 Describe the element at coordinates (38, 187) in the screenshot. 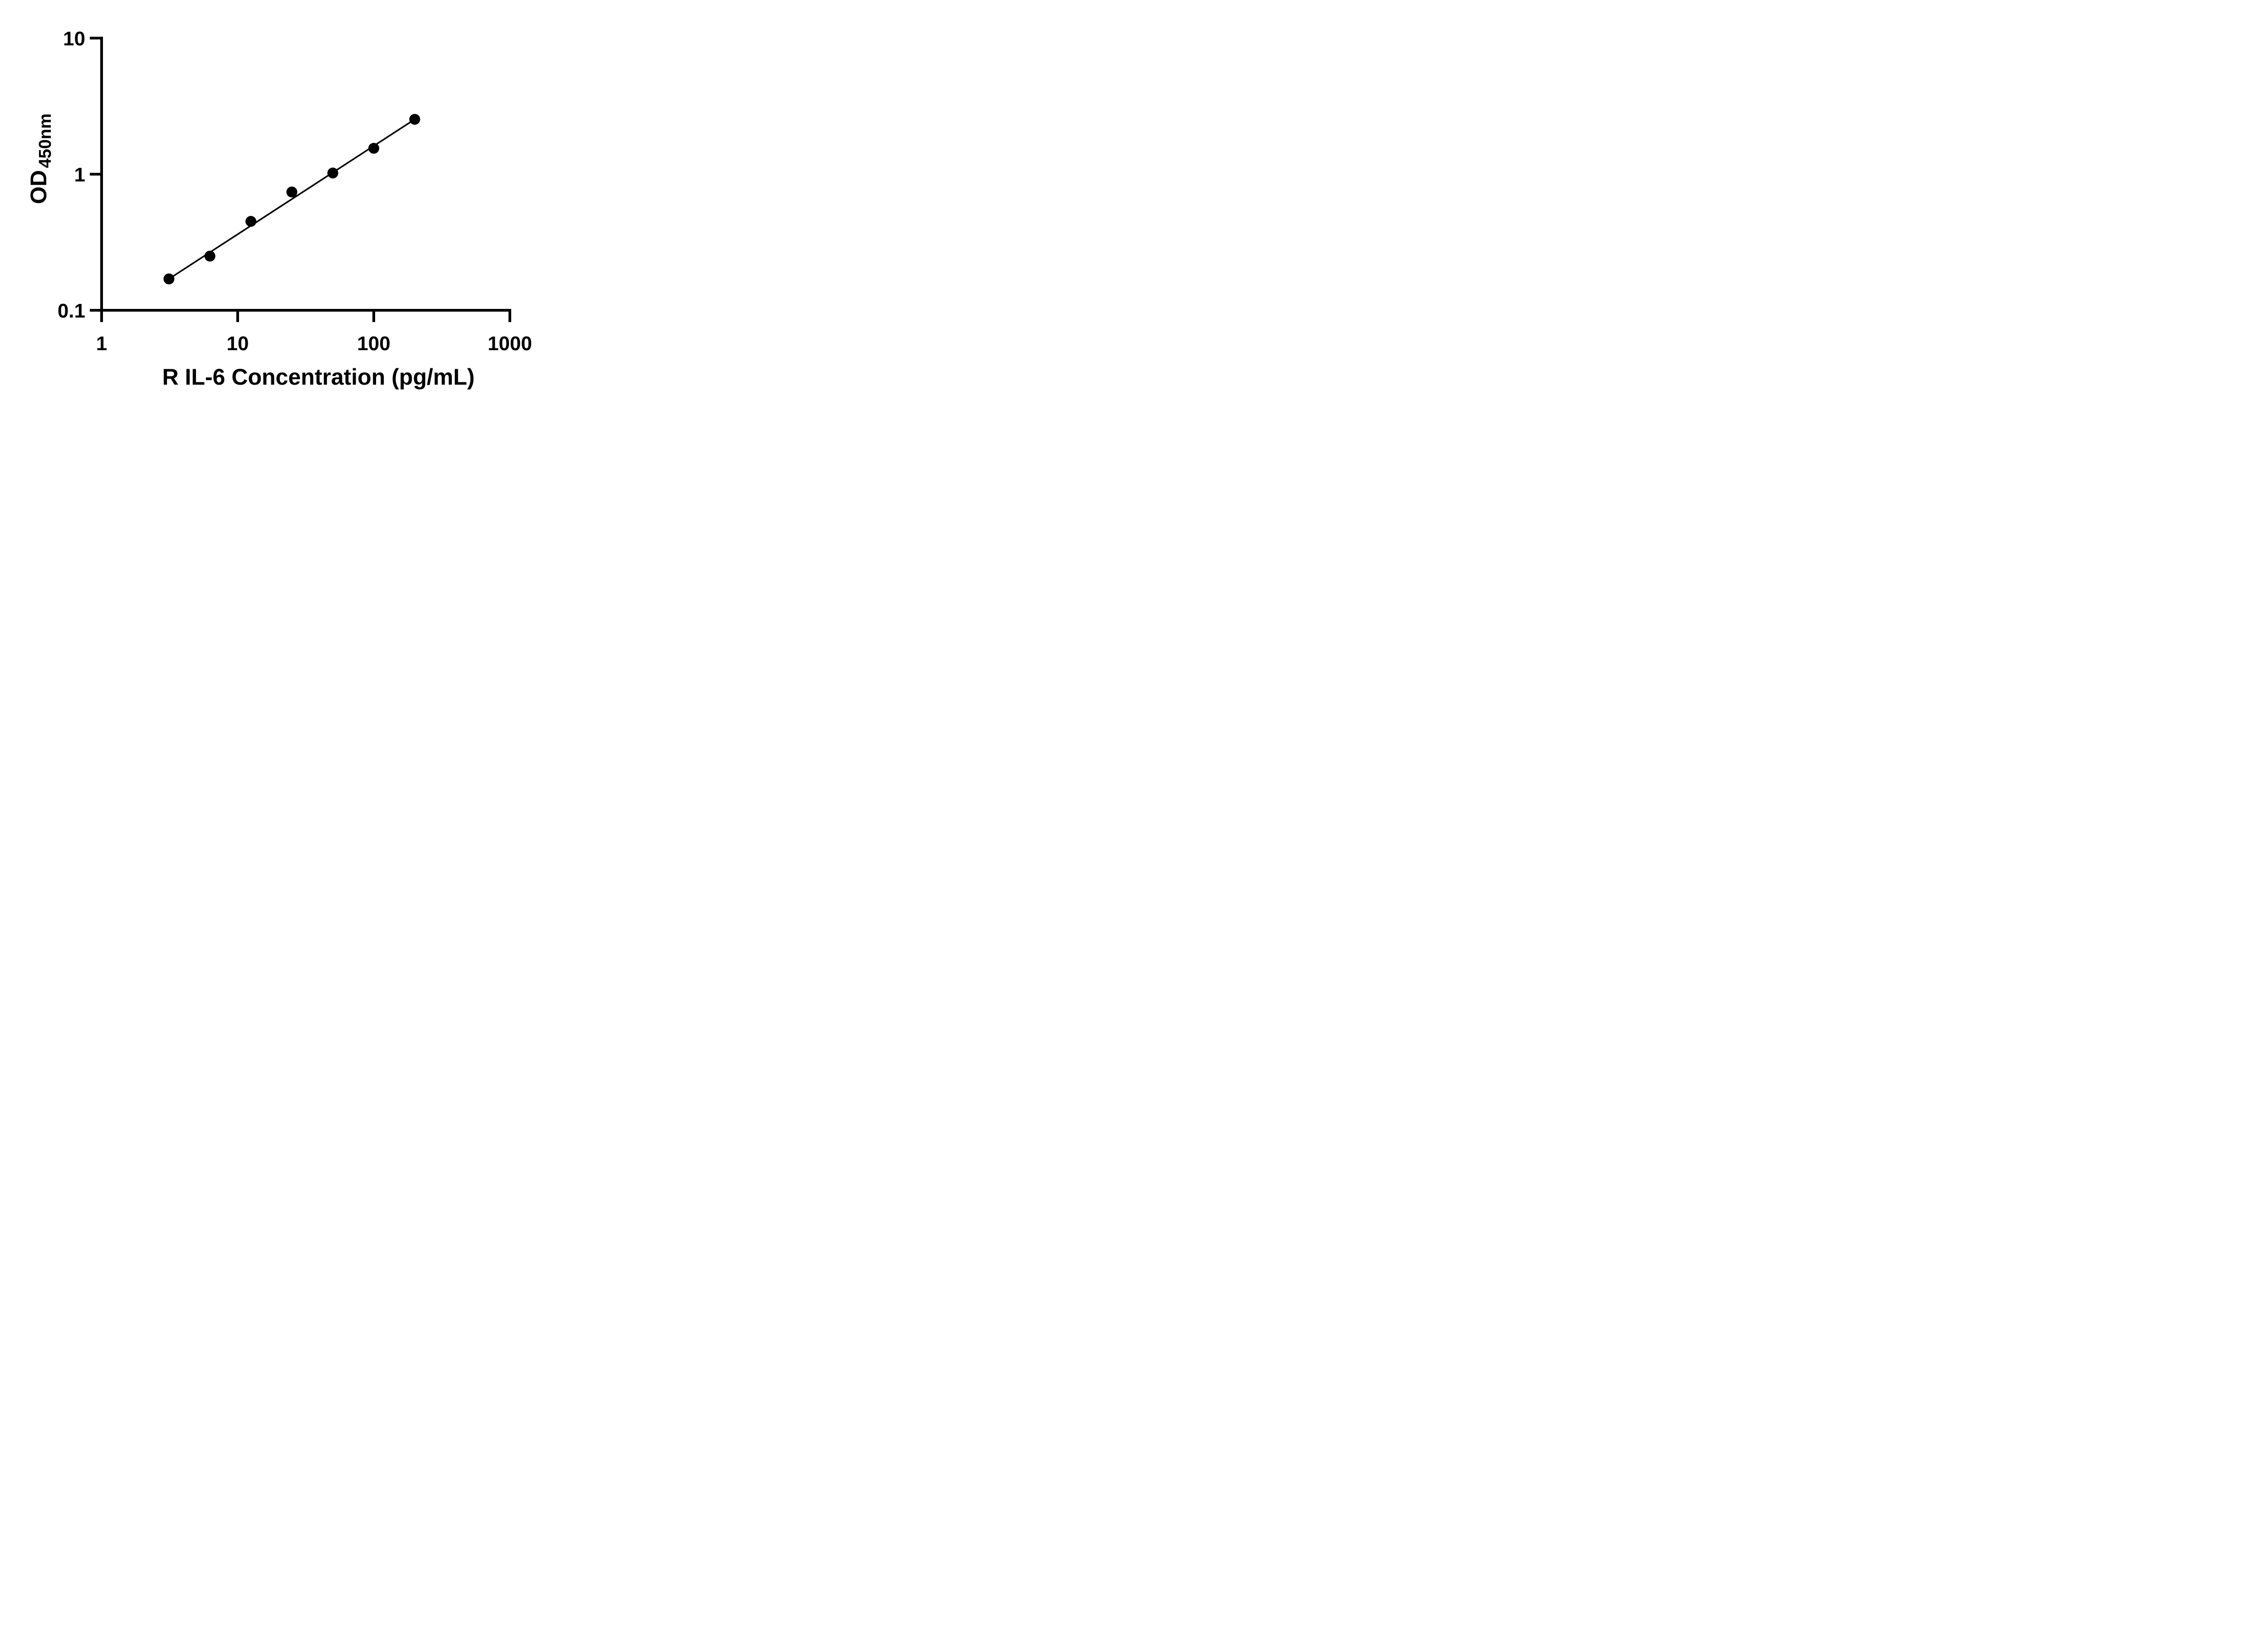

I see `y-axis-title-main: OD` at that location.